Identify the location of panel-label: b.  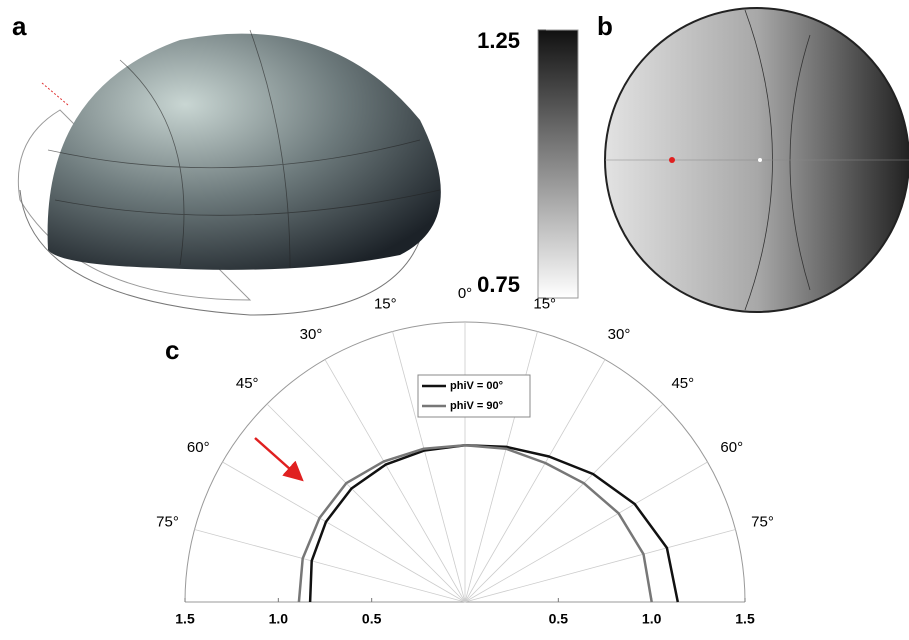
(605, 26).